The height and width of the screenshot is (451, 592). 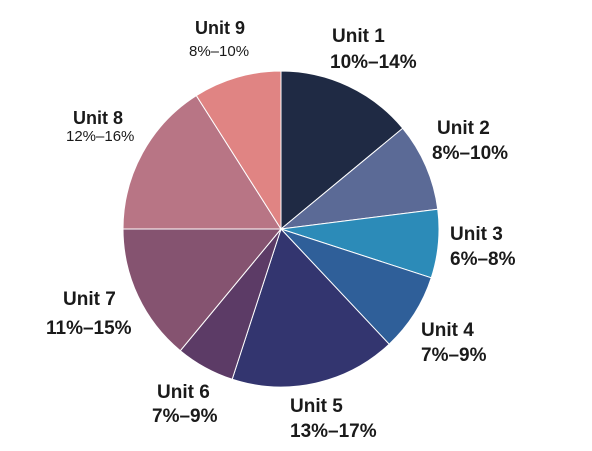 What do you see at coordinates (454, 355) in the screenshot?
I see `unit-4-range: 7%–9%` at bounding box center [454, 355].